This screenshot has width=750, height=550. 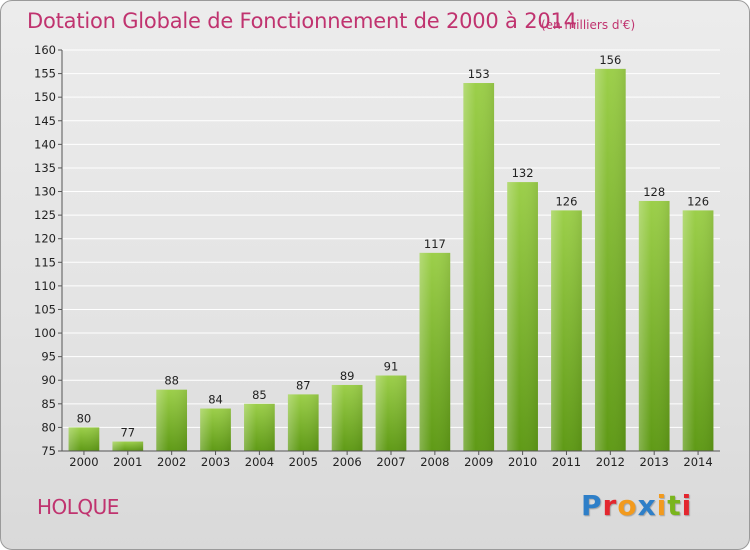 What do you see at coordinates (45, 309) in the screenshot?
I see `y-tick-label: 105` at bounding box center [45, 309].